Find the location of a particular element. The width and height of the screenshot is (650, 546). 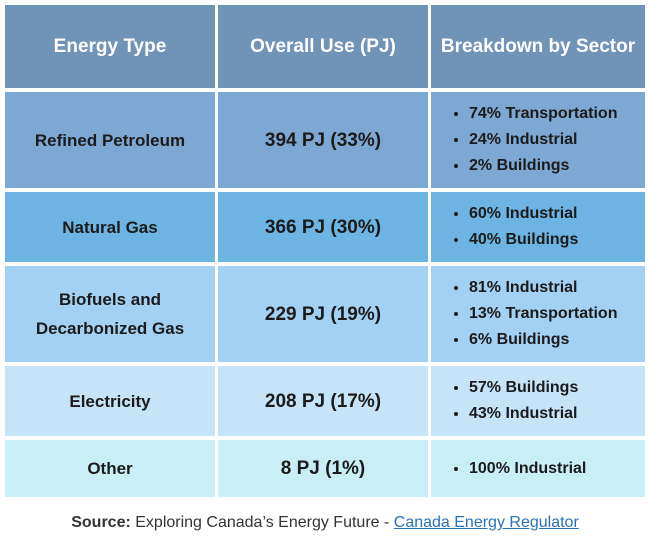

energy-type-cell: Natural Gas is located at coordinates (110, 227).